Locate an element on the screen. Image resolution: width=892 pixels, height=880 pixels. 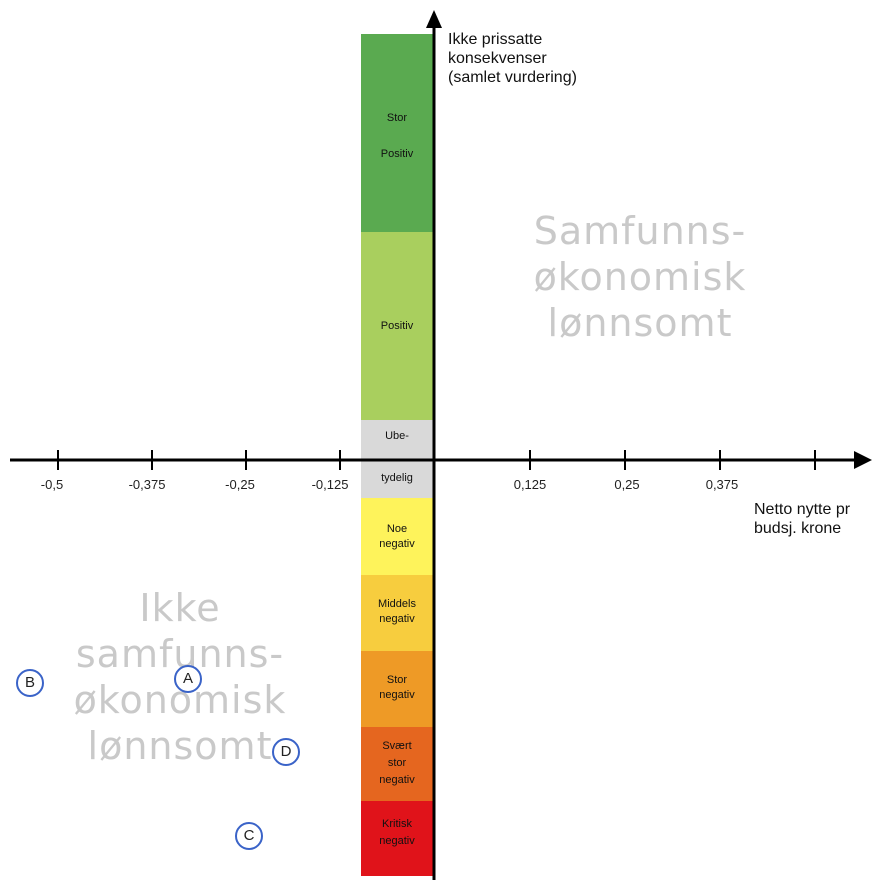
x-tick-label-1: -0,375 is located at coordinates (147, 484).